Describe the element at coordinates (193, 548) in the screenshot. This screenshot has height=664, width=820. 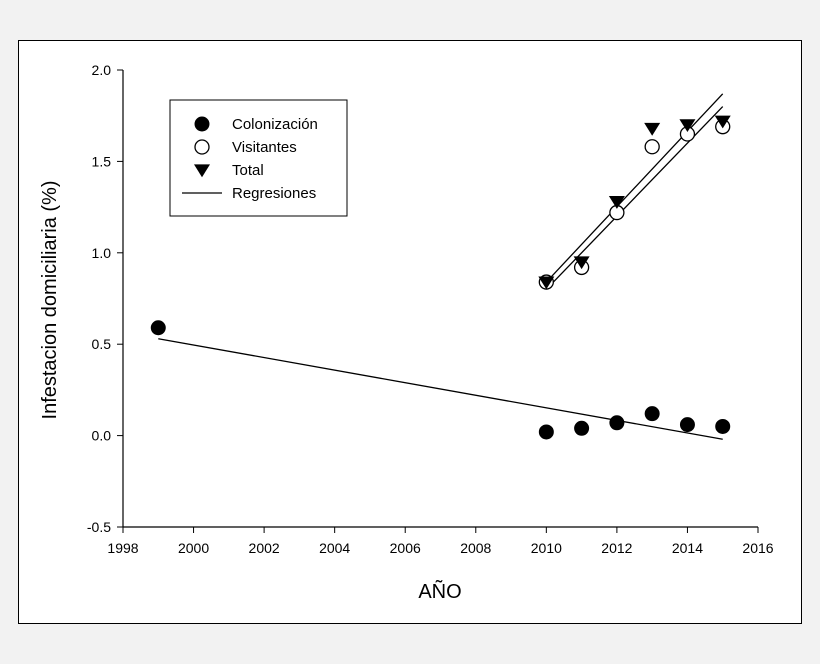
I see `x-tick-label: 2000` at that location.